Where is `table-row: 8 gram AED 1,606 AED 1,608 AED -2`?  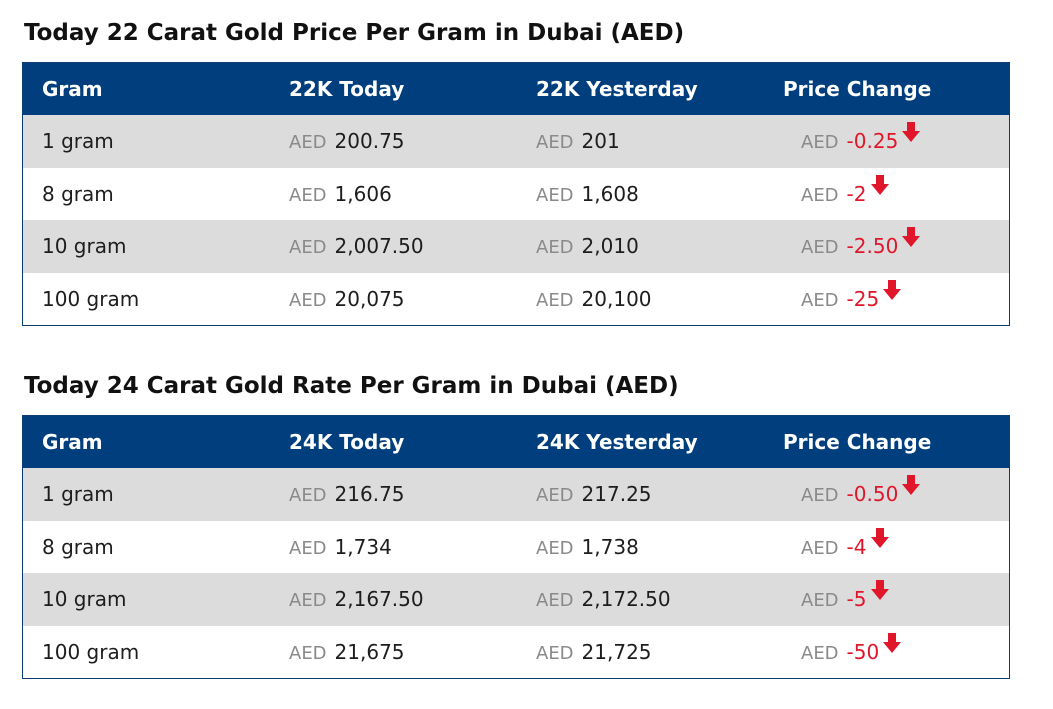 table-row: 8 gram AED 1,606 AED 1,608 AED -2 is located at coordinates (516, 193).